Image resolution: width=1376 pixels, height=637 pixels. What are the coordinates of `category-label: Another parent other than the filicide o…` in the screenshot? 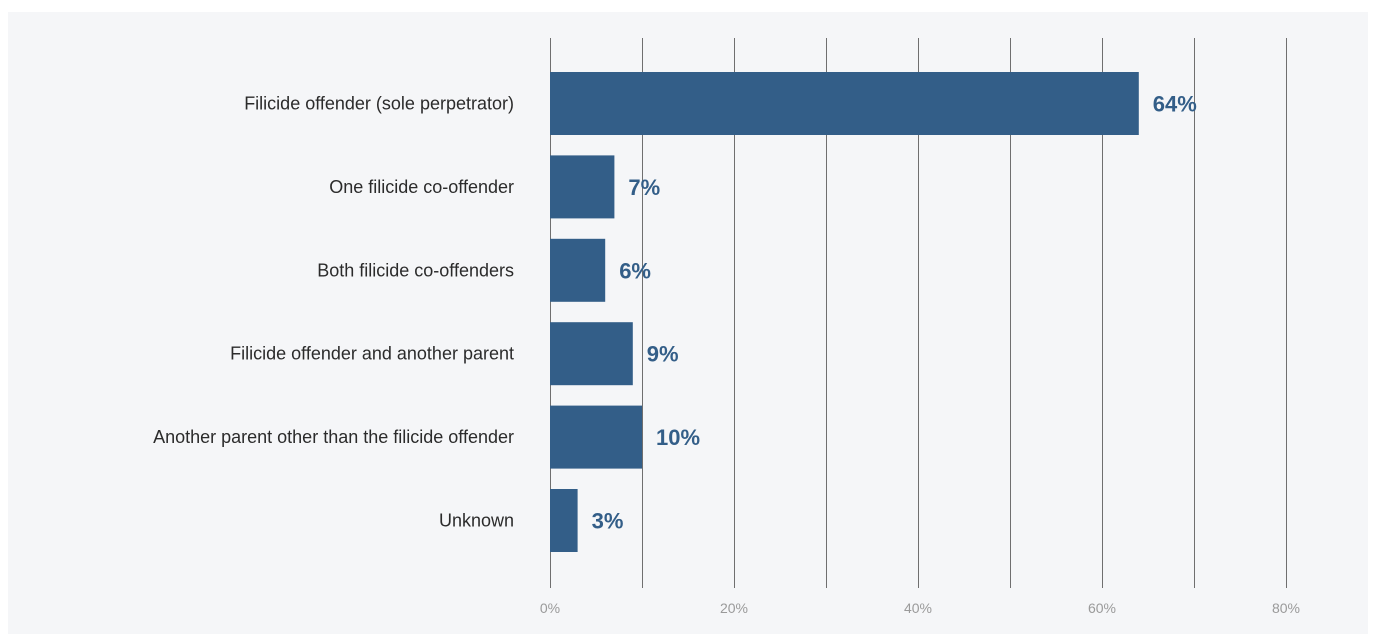 It's located at (333, 437).